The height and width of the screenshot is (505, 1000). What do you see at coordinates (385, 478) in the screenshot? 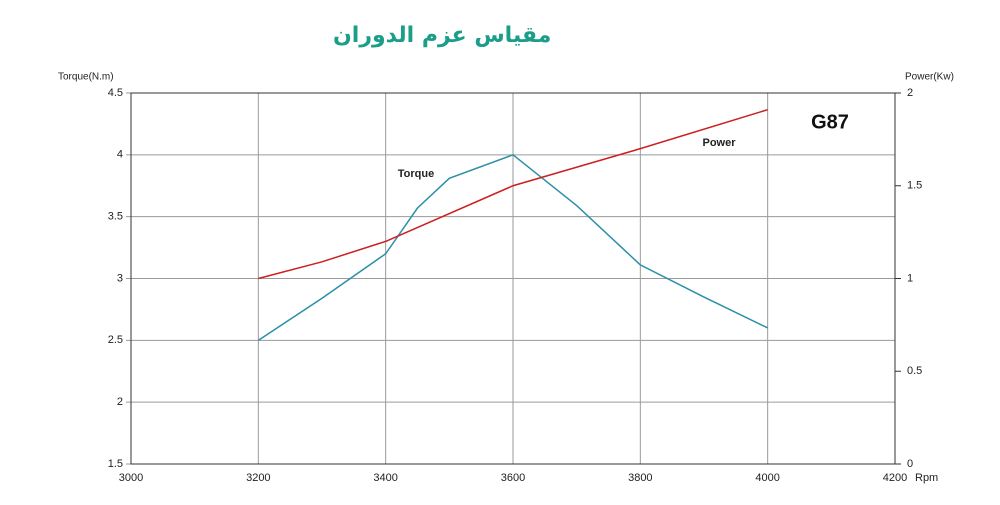
I see `x-tick-label: 3400` at bounding box center [385, 478].